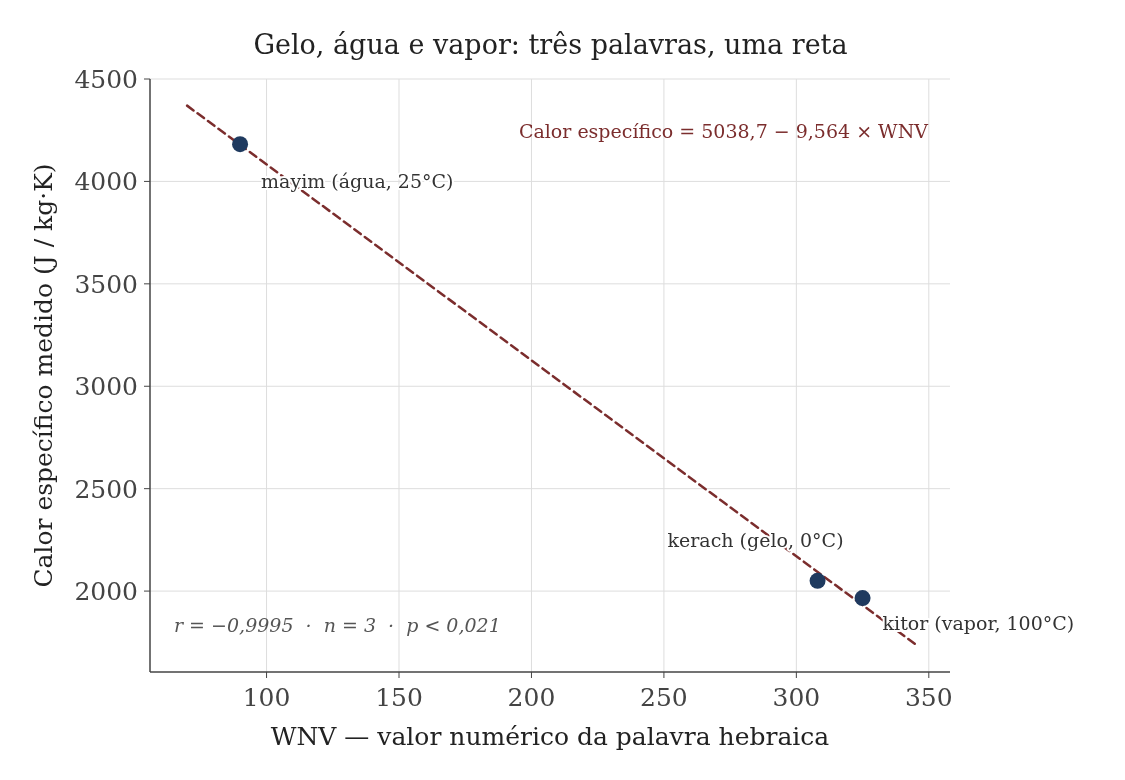 The width and height of the screenshot is (1125, 780). Describe the element at coordinates (43, 375) in the screenshot. I see `y-axis-title: Calor específico medido (J / kg·K)` at that location.